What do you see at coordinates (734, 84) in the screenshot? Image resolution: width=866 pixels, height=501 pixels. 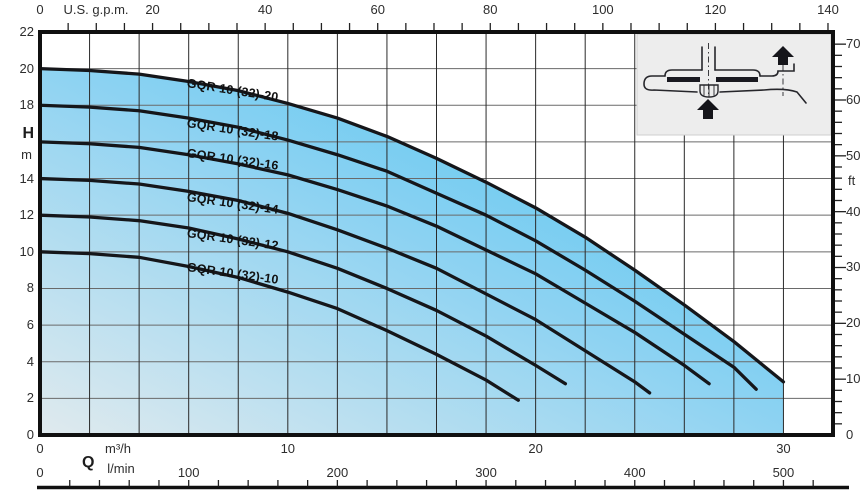 I see `pump-schematic-inset` at bounding box center [734, 84].